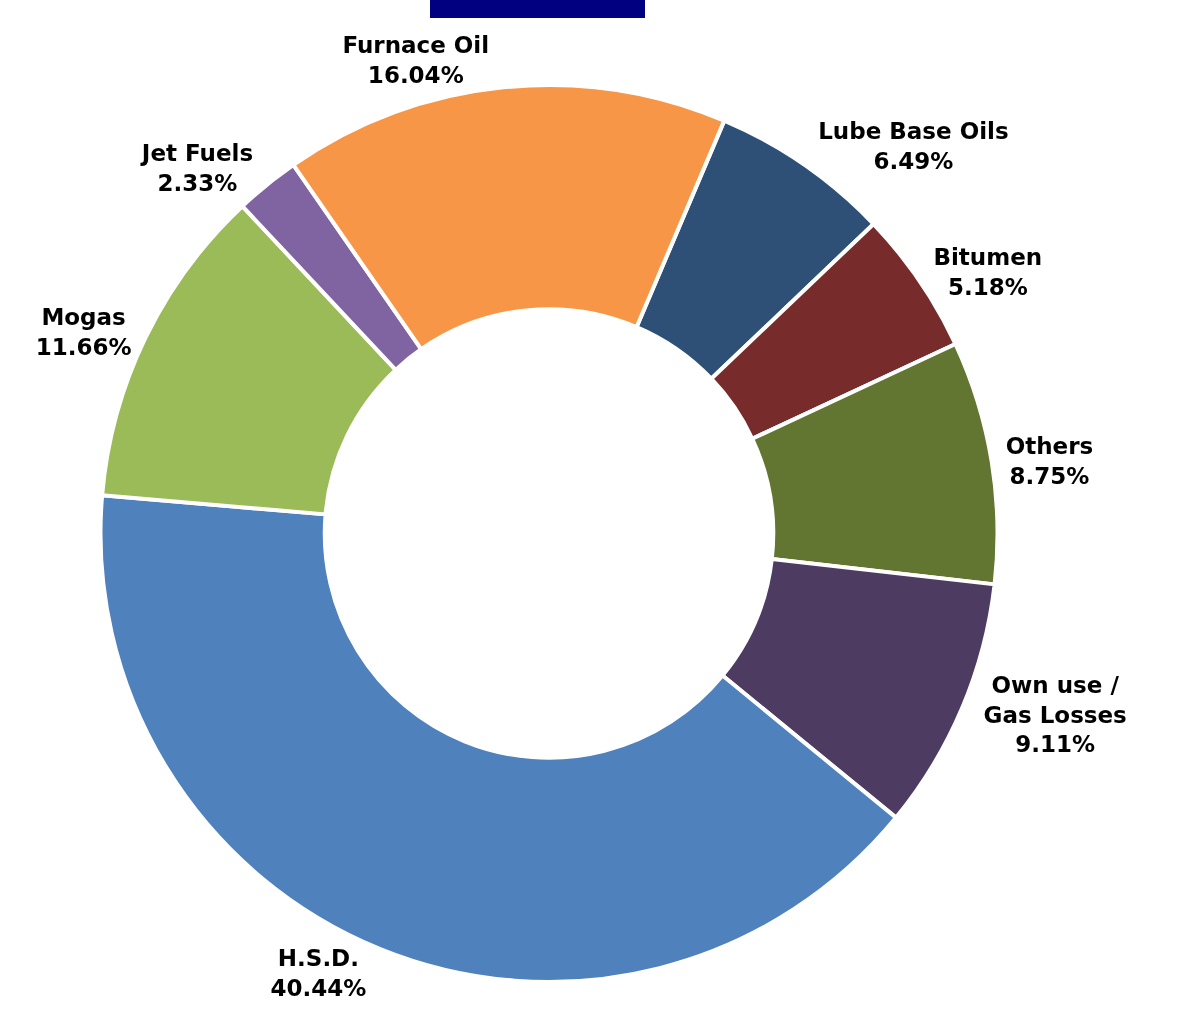 The height and width of the screenshot is (1012, 1188). What do you see at coordinates (196, 152) in the screenshot?
I see `slice-label: Jet Fuels` at bounding box center [196, 152].